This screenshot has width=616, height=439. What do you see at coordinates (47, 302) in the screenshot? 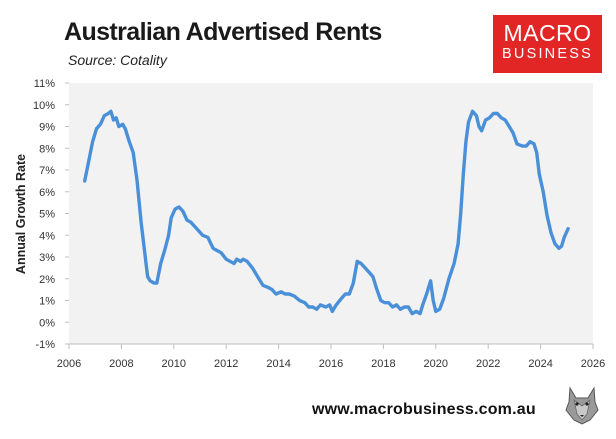
I see `y-tick-label: 1%` at bounding box center [47, 302].